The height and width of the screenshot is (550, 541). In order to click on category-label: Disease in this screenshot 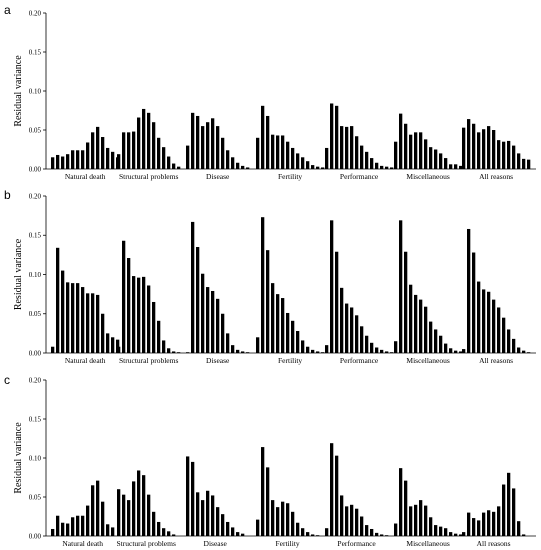, I will do `click(216, 543)`.